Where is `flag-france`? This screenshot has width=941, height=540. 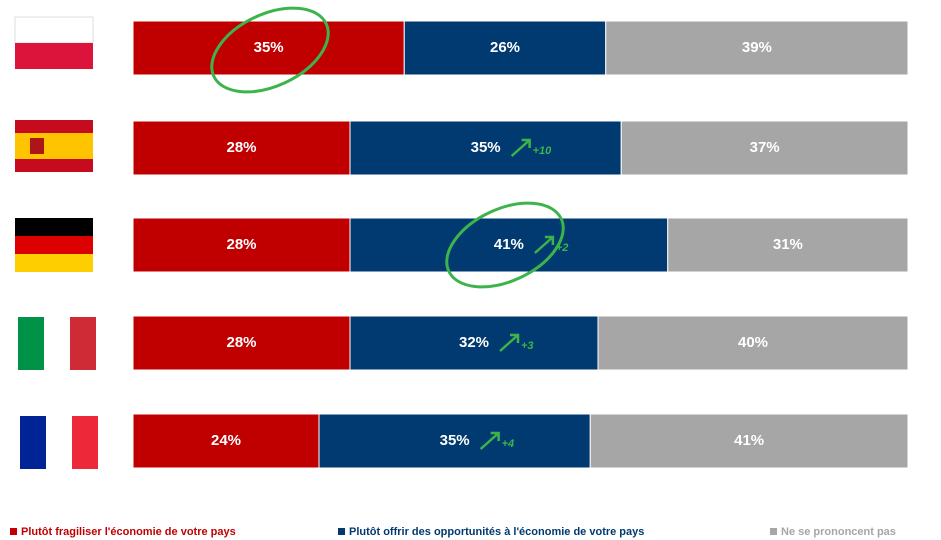 flag-france is located at coordinates (59, 442).